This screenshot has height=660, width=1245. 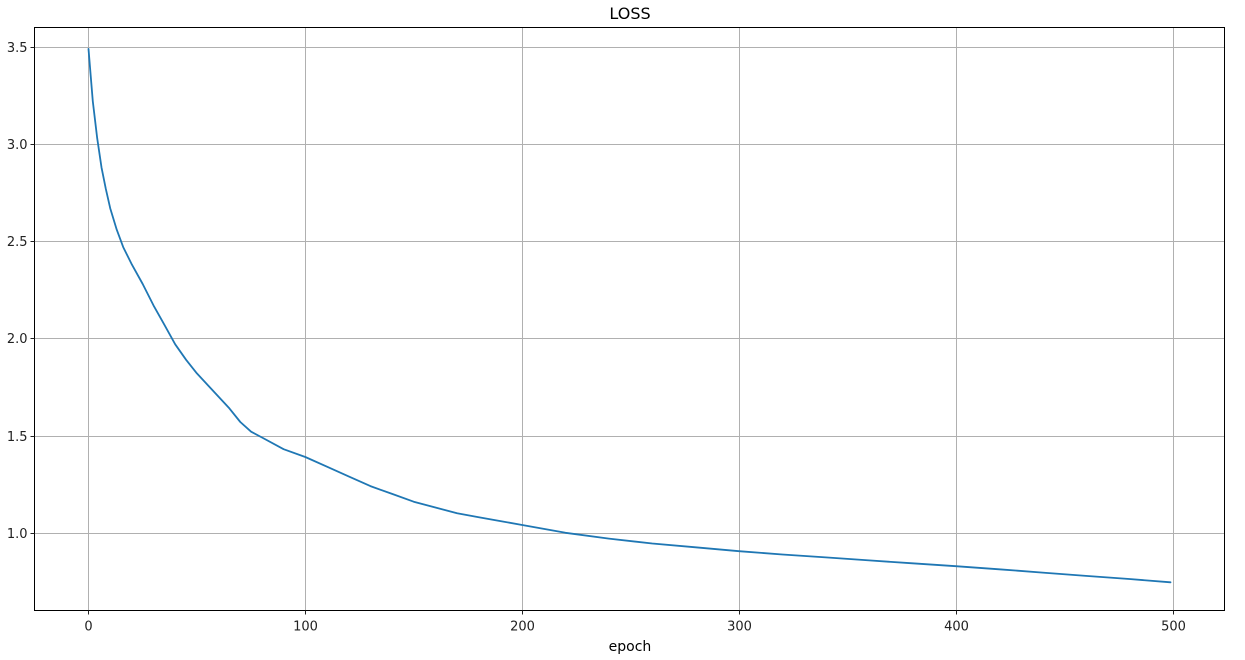 What do you see at coordinates (305, 627) in the screenshot?
I see `x-tick-label: 100` at bounding box center [305, 627].